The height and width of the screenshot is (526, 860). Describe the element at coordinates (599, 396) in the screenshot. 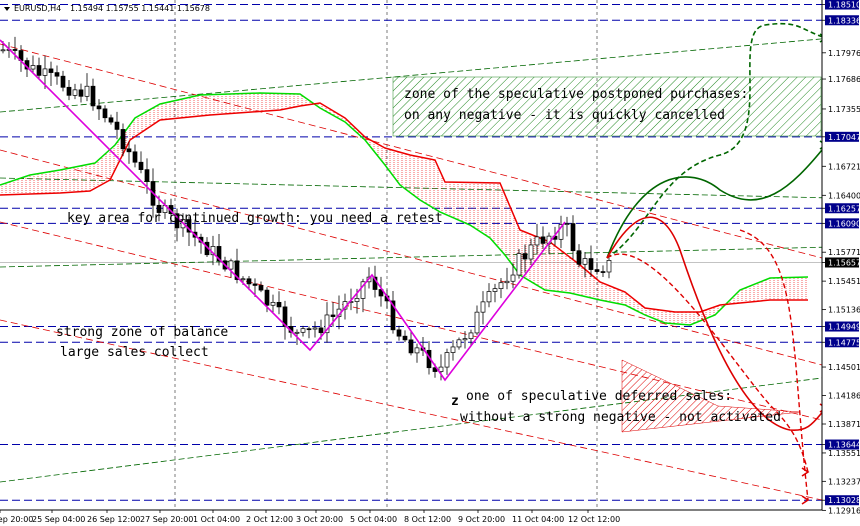

I see `annotation-text: one of speculative deferred sales:` at that location.